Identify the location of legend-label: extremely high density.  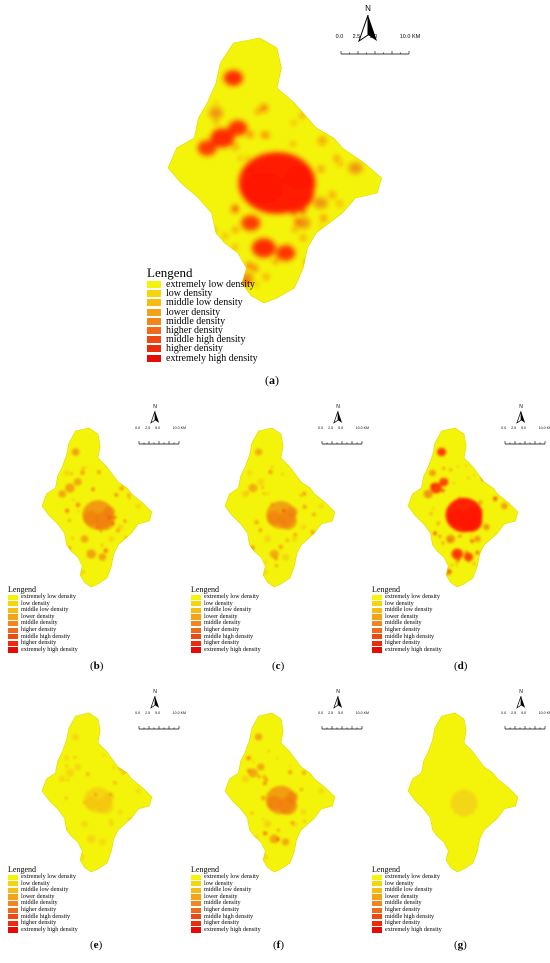
(49, 929).